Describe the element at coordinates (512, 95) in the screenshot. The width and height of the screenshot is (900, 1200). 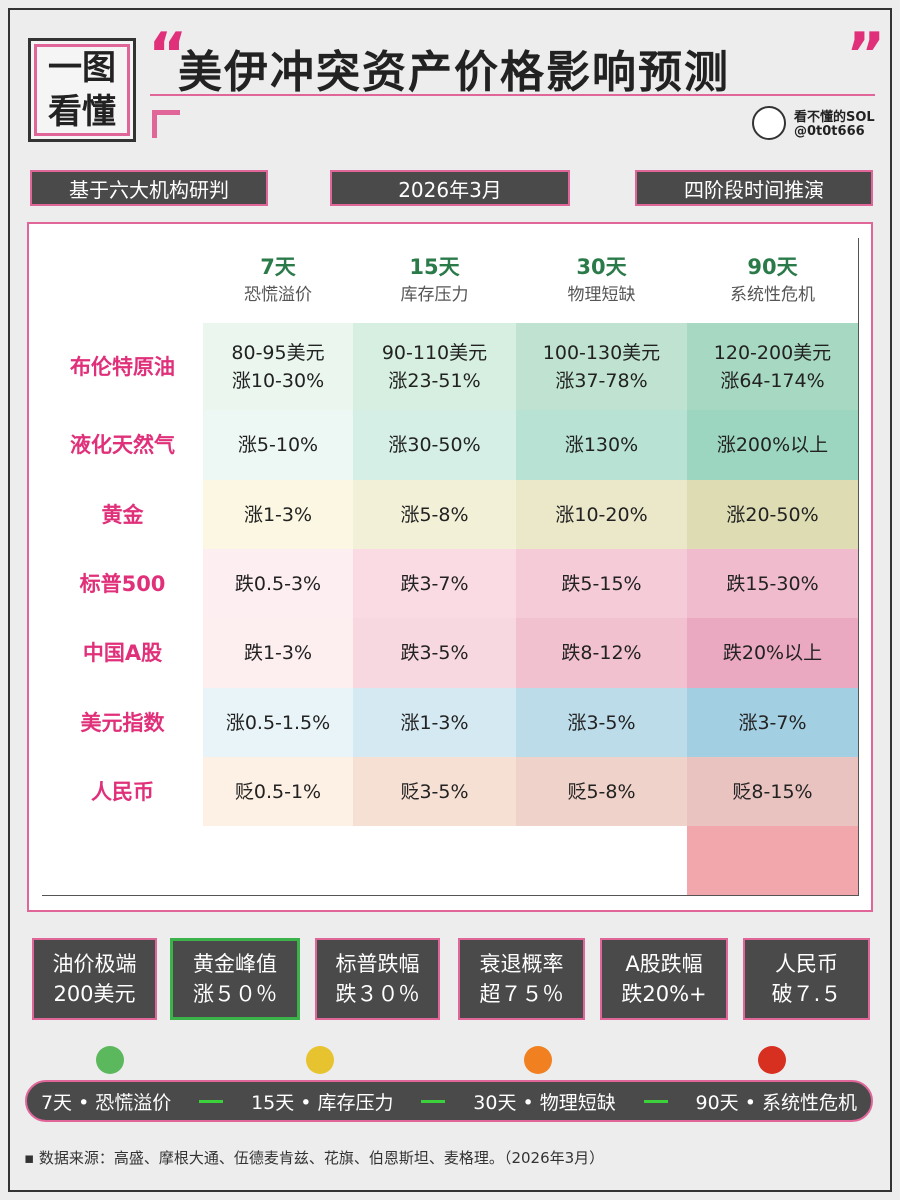
I see `title-underline` at that location.